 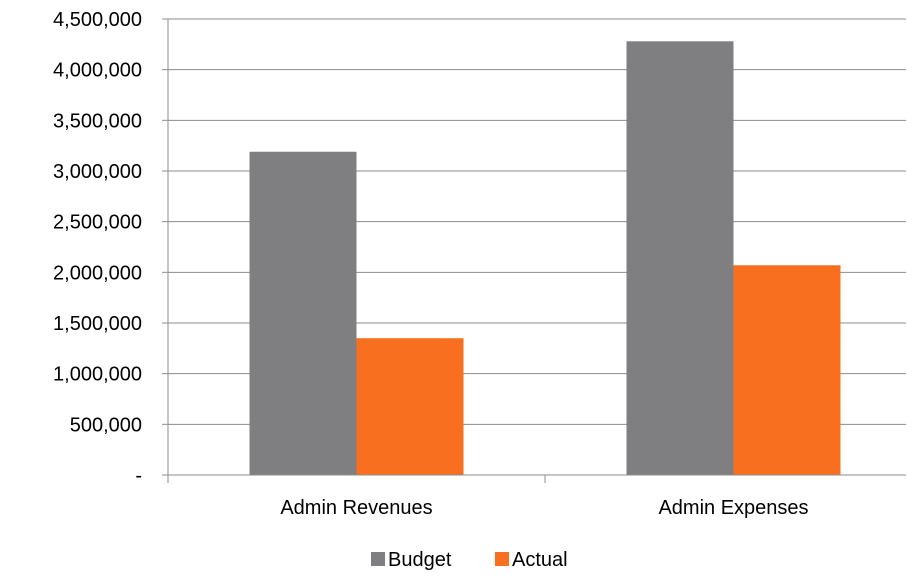 What do you see at coordinates (469, 560) in the screenshot?
I see `legend: Budget Actual` at bounding box center [469, 560].